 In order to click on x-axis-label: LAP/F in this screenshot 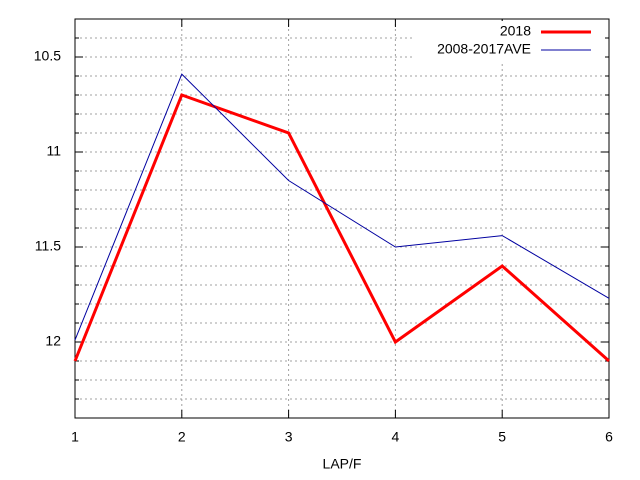, I will do `click(342, 464)`.